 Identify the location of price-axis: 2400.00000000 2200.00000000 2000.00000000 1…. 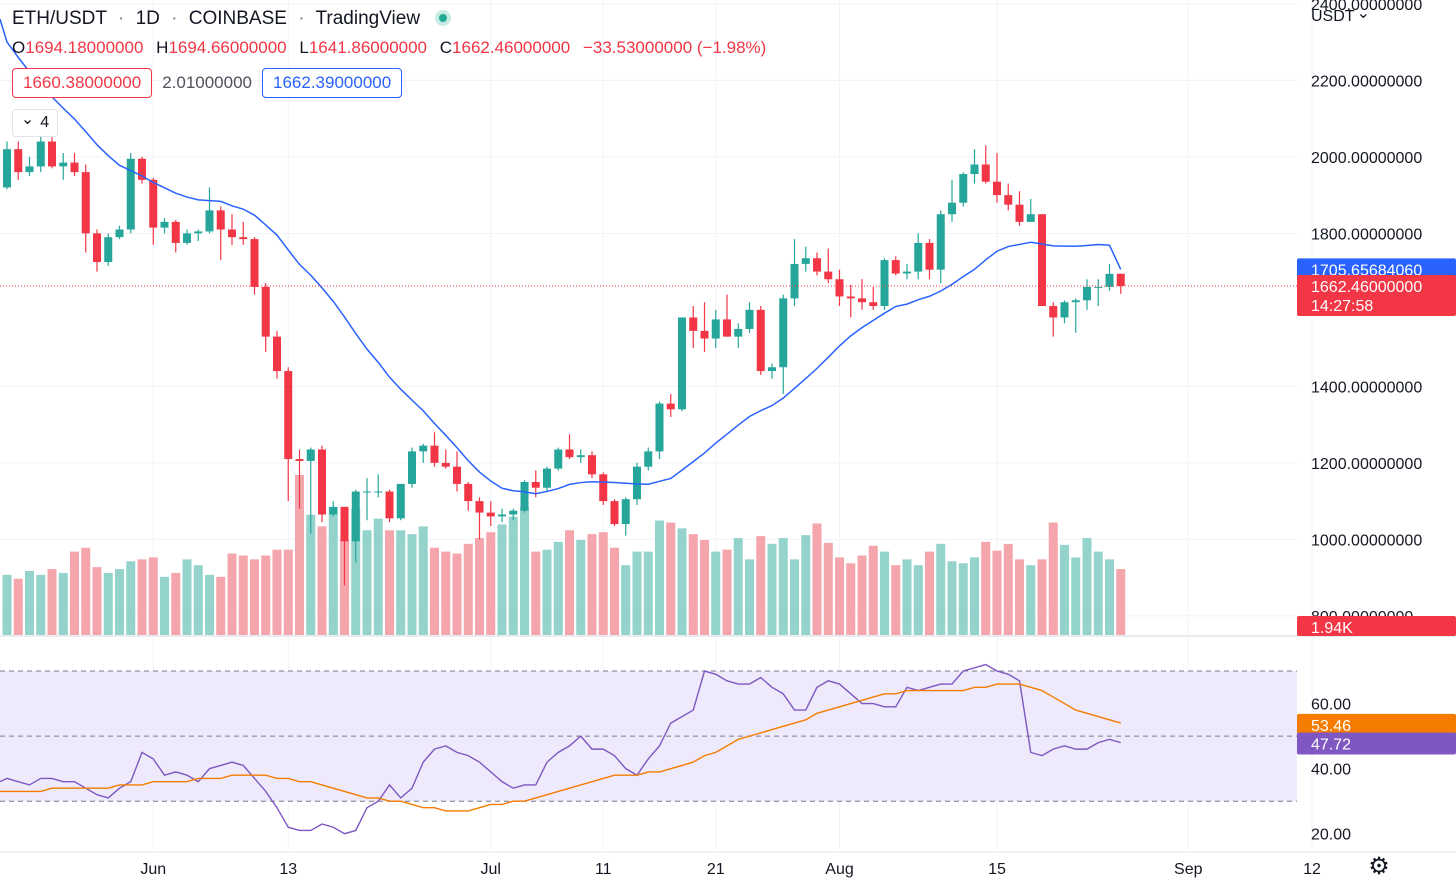
(1366, 422).